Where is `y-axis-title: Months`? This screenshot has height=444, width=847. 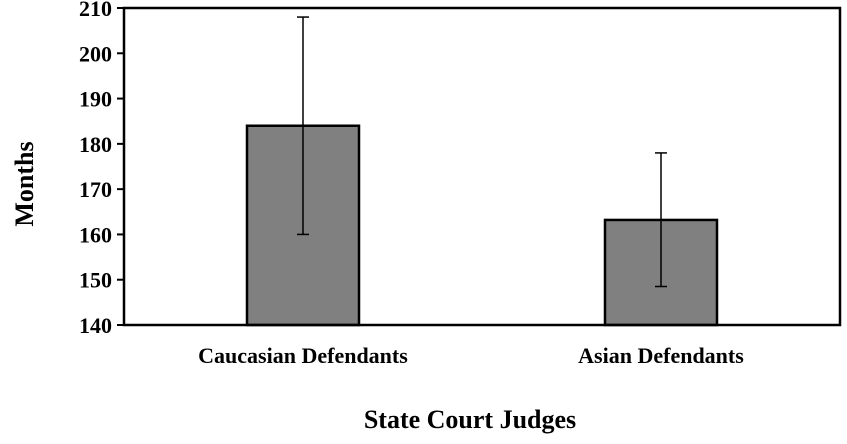 y-axis-title: Months is located at coordinates (24, 183).